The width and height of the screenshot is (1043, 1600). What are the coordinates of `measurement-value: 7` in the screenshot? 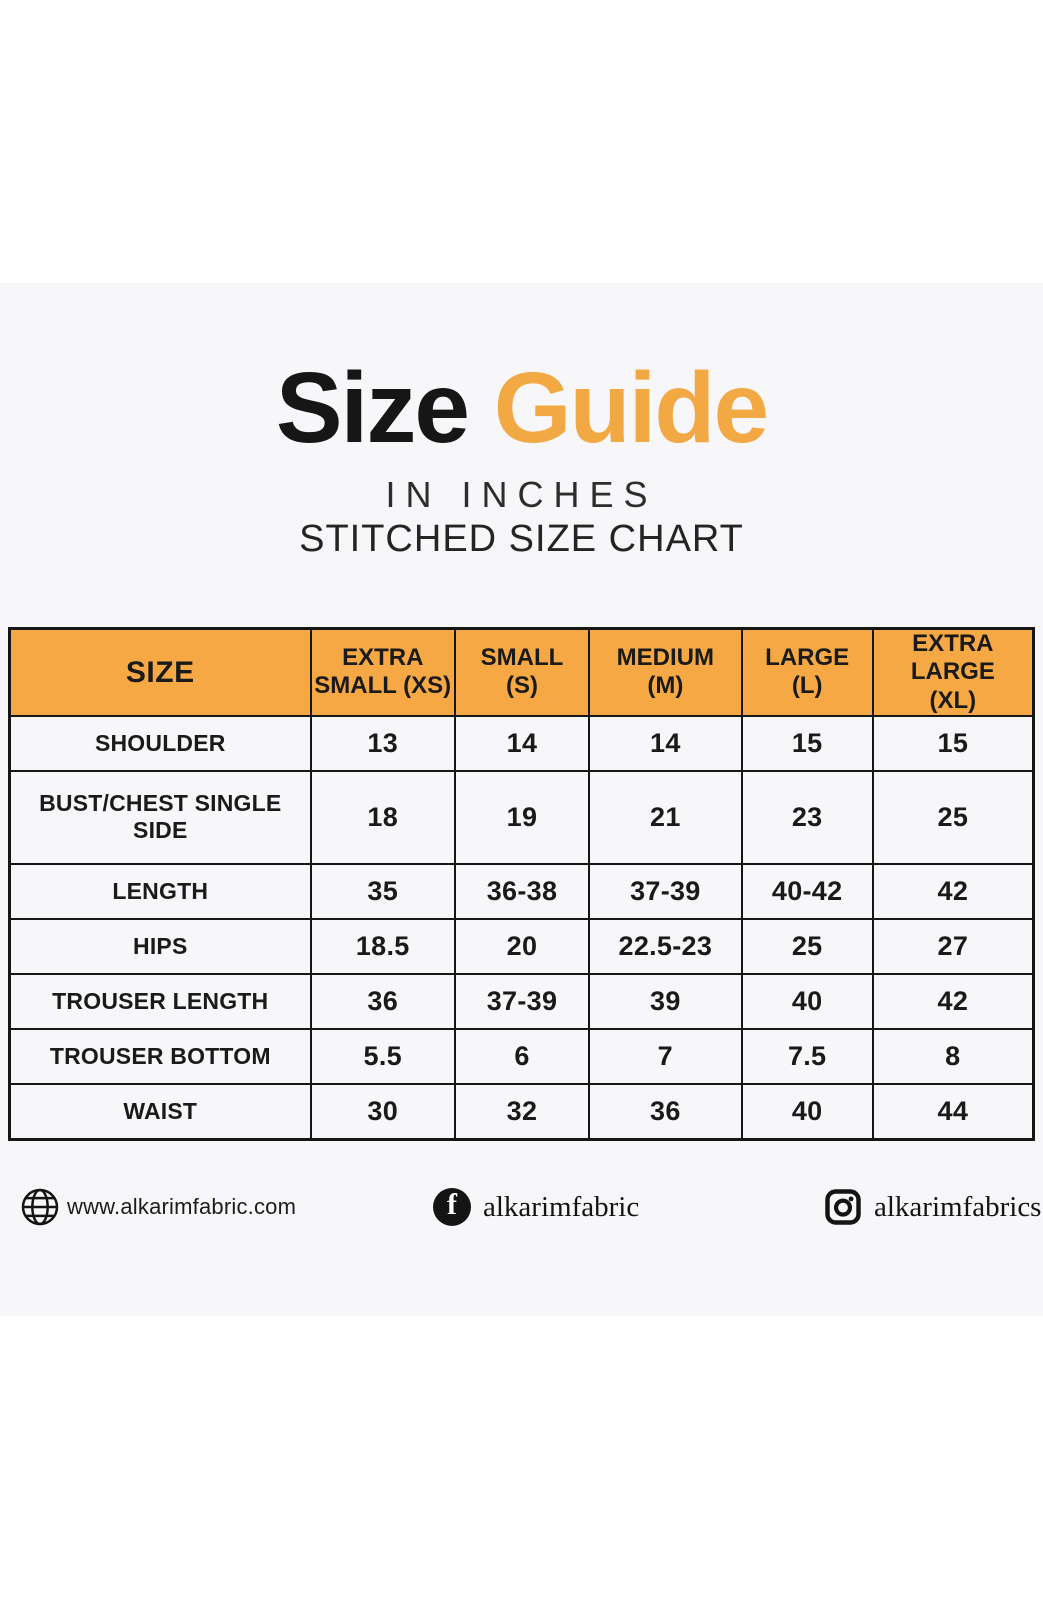 It's located at (665, 1056).